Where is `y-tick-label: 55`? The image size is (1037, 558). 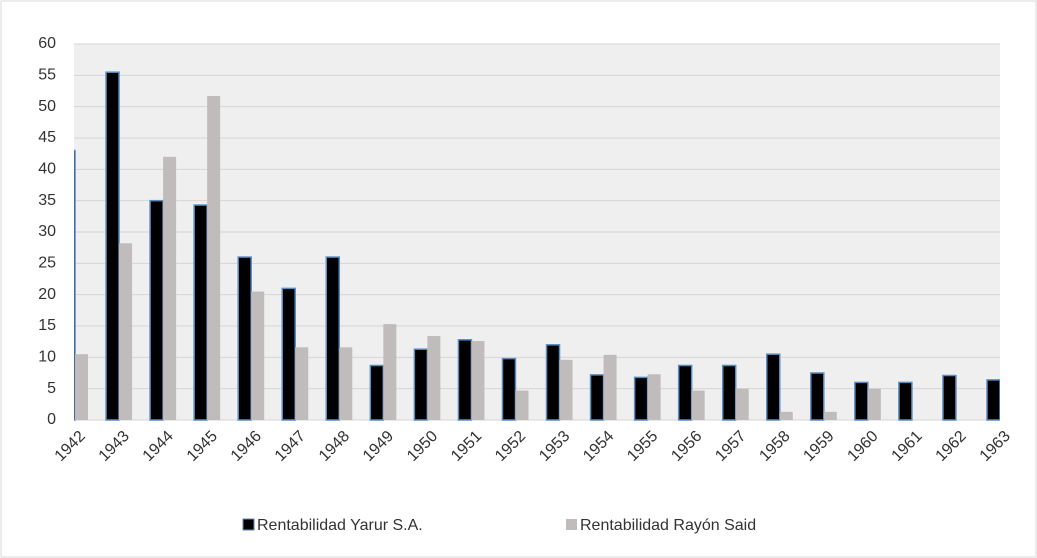
y-tick-label: 55 is located at coordinates (47, 75).